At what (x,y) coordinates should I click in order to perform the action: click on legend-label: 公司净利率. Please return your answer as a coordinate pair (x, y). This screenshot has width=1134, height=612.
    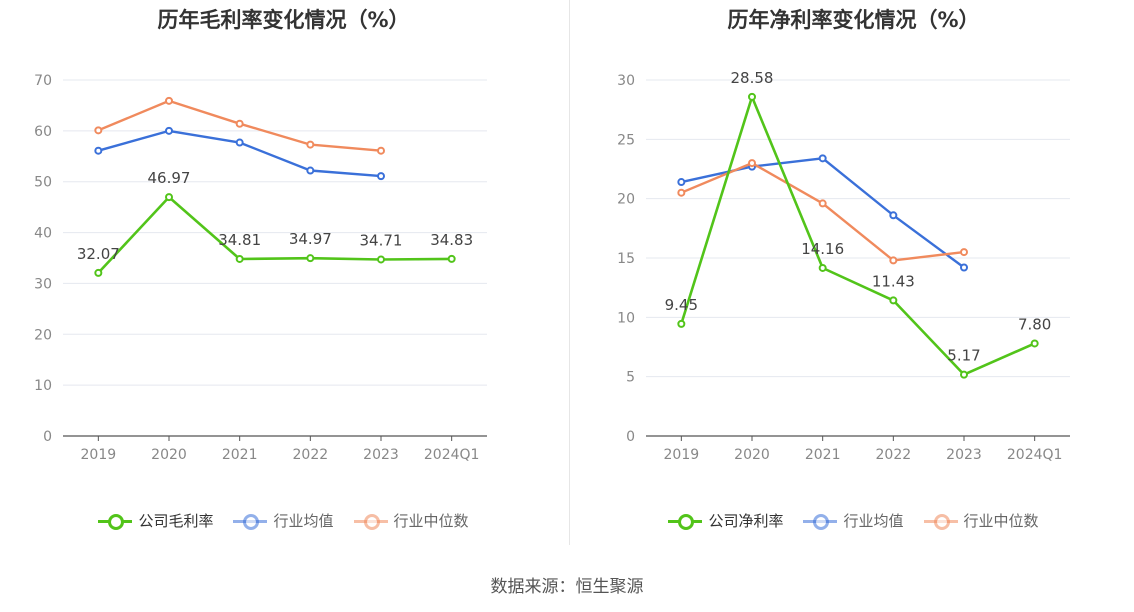
    Looking at the image, I should click on (746, 521).